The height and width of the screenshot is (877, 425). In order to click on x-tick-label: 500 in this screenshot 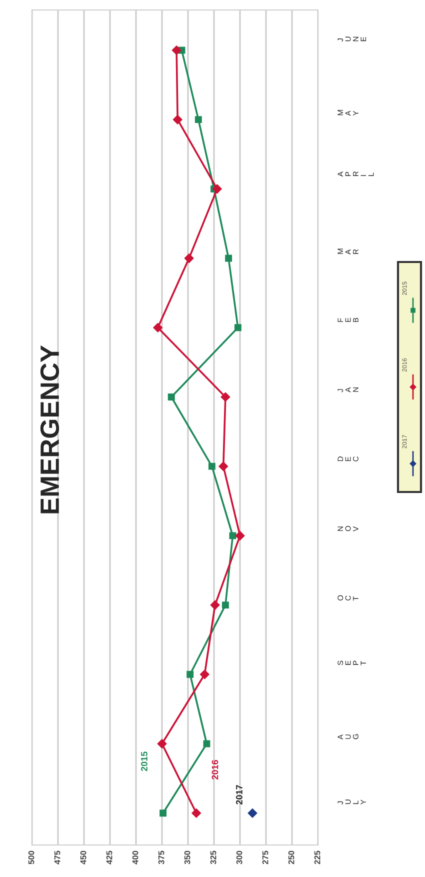, I will do `click(31, 857)`.